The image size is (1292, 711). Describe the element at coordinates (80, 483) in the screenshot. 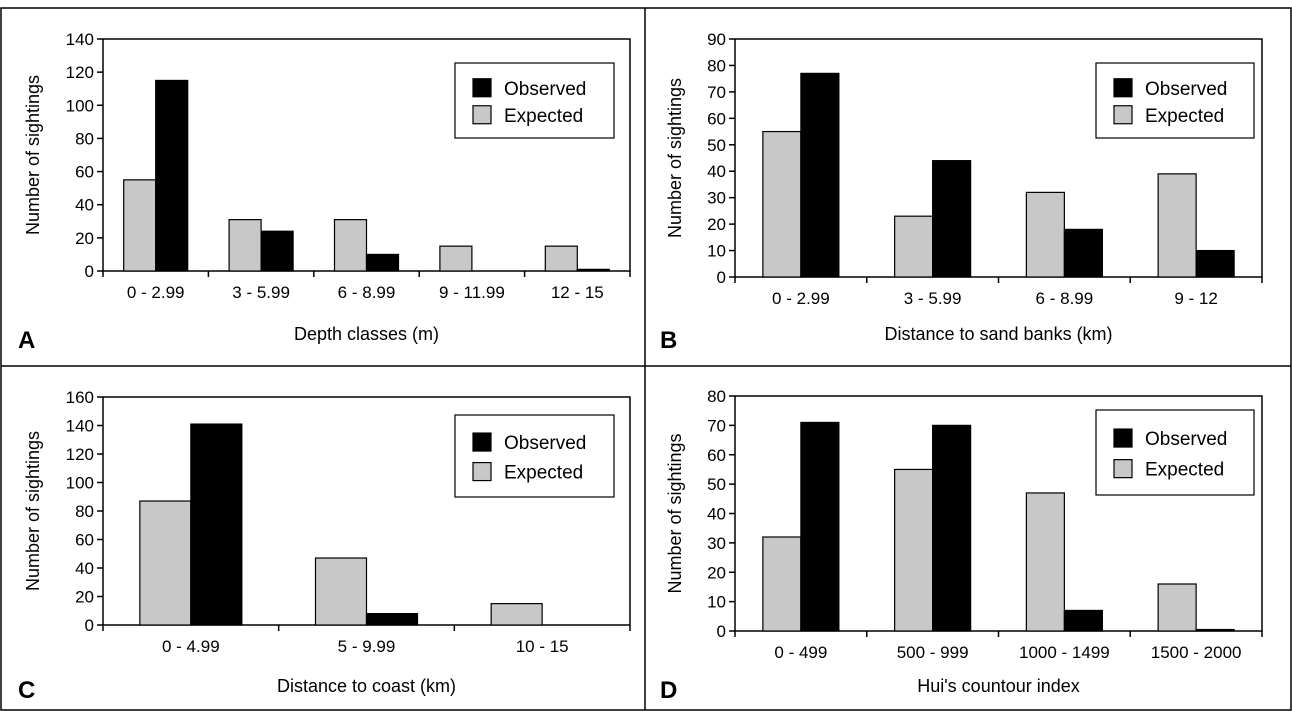

I see `y-tick-label: 100` at that location.